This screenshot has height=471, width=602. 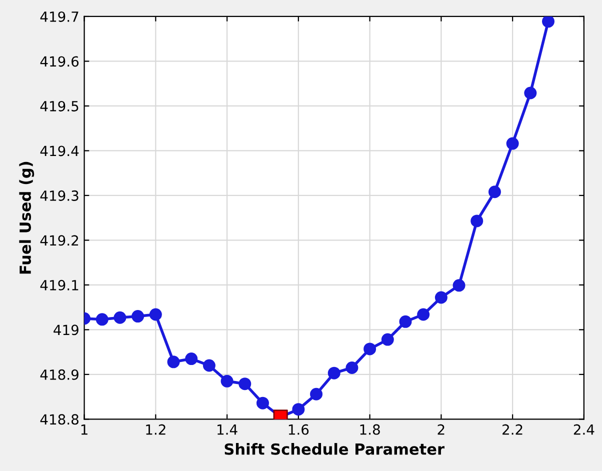 What do you see at coordinates (59, 151) in the screenshot?
I see `y-tick-label: 419.4` at bounding box center [59, 151].